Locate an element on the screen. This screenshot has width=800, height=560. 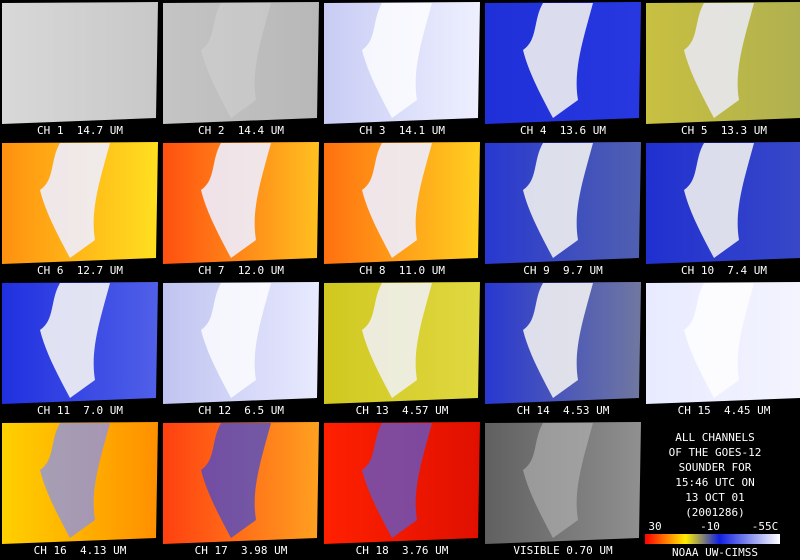
satellite-panel: CH 8 11.0 UM is located at coordinates (402, 209).